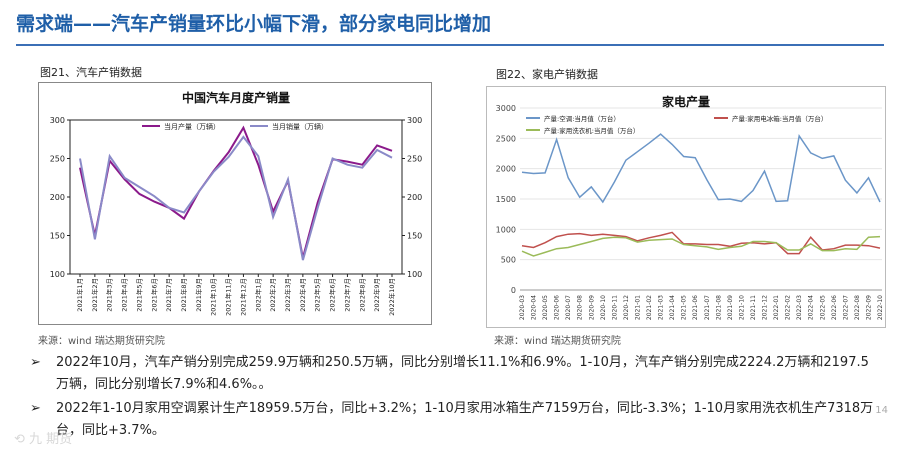 The height and width of the screenshot is (456, 900). What do you see at coordinates (718, 307) in the screenshot?
I see `appliance-x-tick-label: 2021-08` at bounding box center [718, 307].